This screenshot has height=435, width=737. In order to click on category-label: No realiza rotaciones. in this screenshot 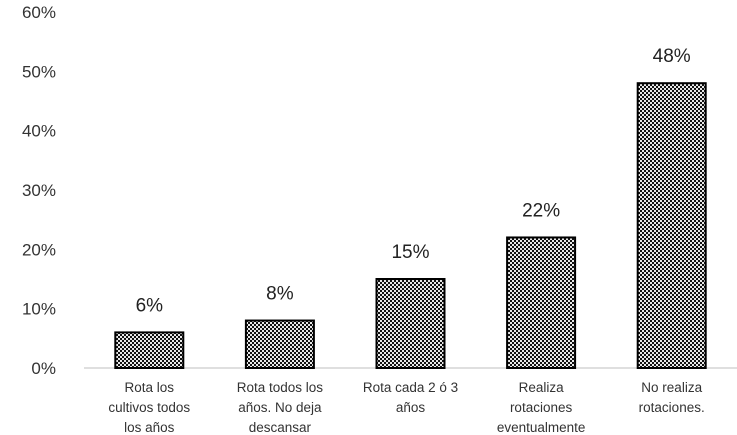, I will do `click(672, 397)`.